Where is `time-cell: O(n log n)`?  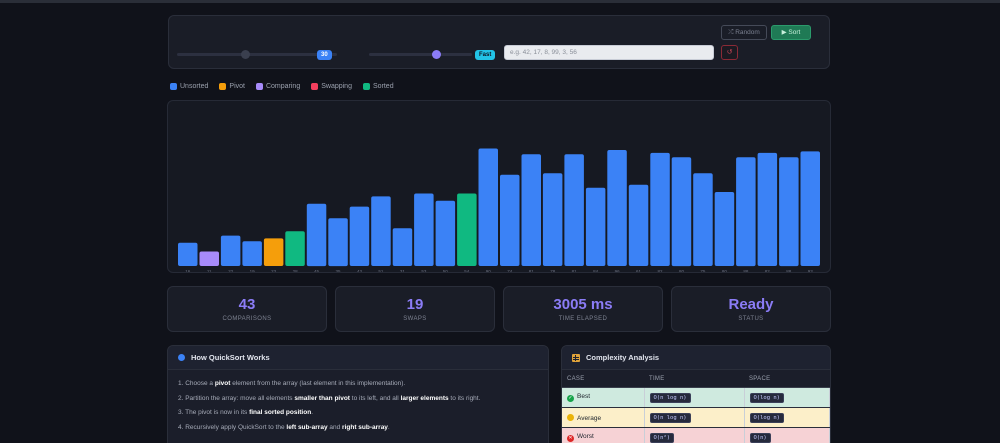 time-cell: O(n log n) is located at coordinates (694, 397).